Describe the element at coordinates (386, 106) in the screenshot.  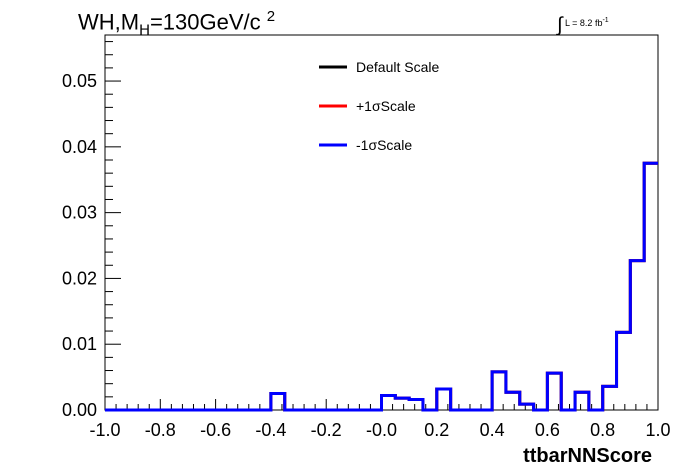
I see `legend-label: +1σScale` at that location.